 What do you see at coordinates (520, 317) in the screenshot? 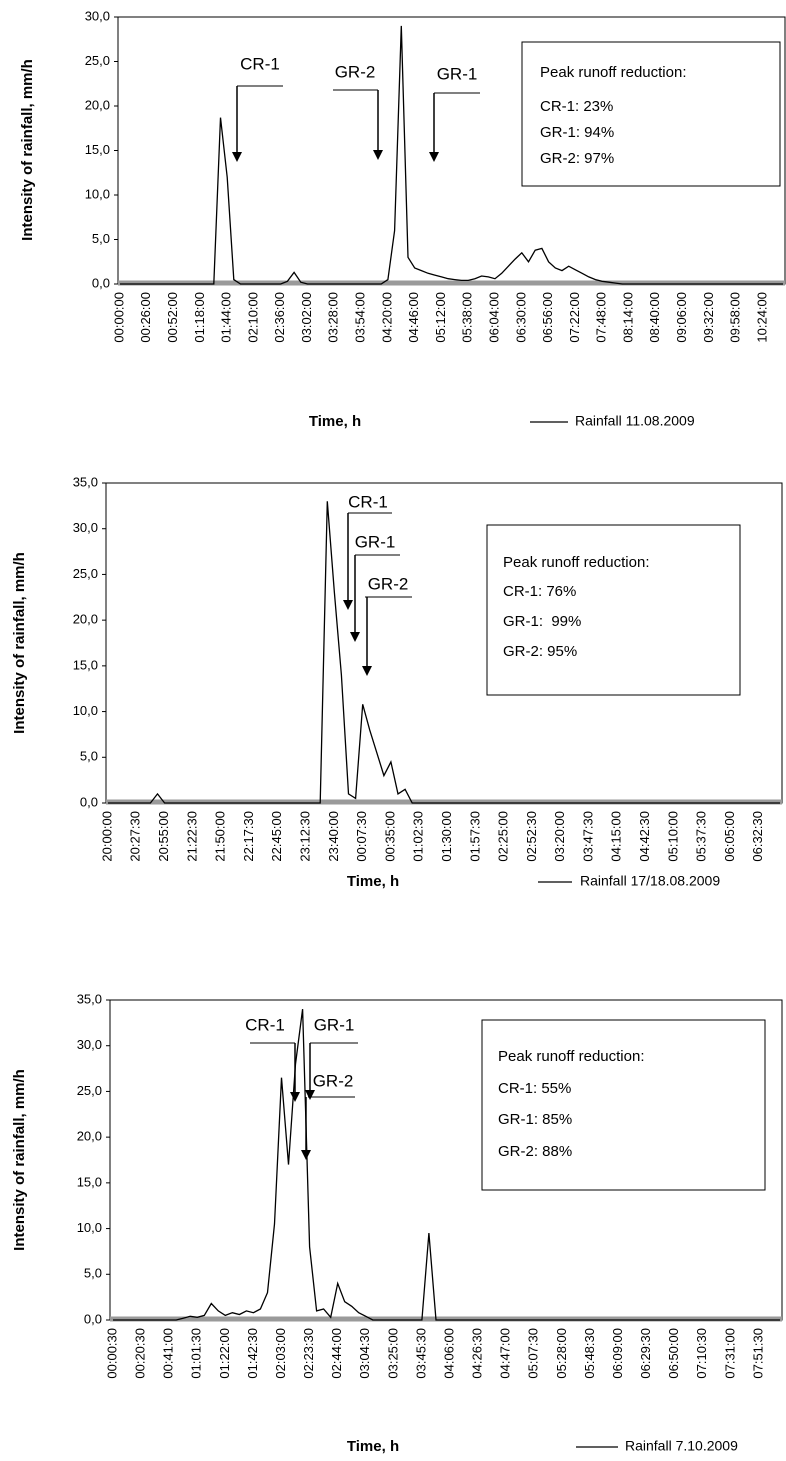
I see `x-tick-label: 06:30:00` at bounding box center [520, 317].